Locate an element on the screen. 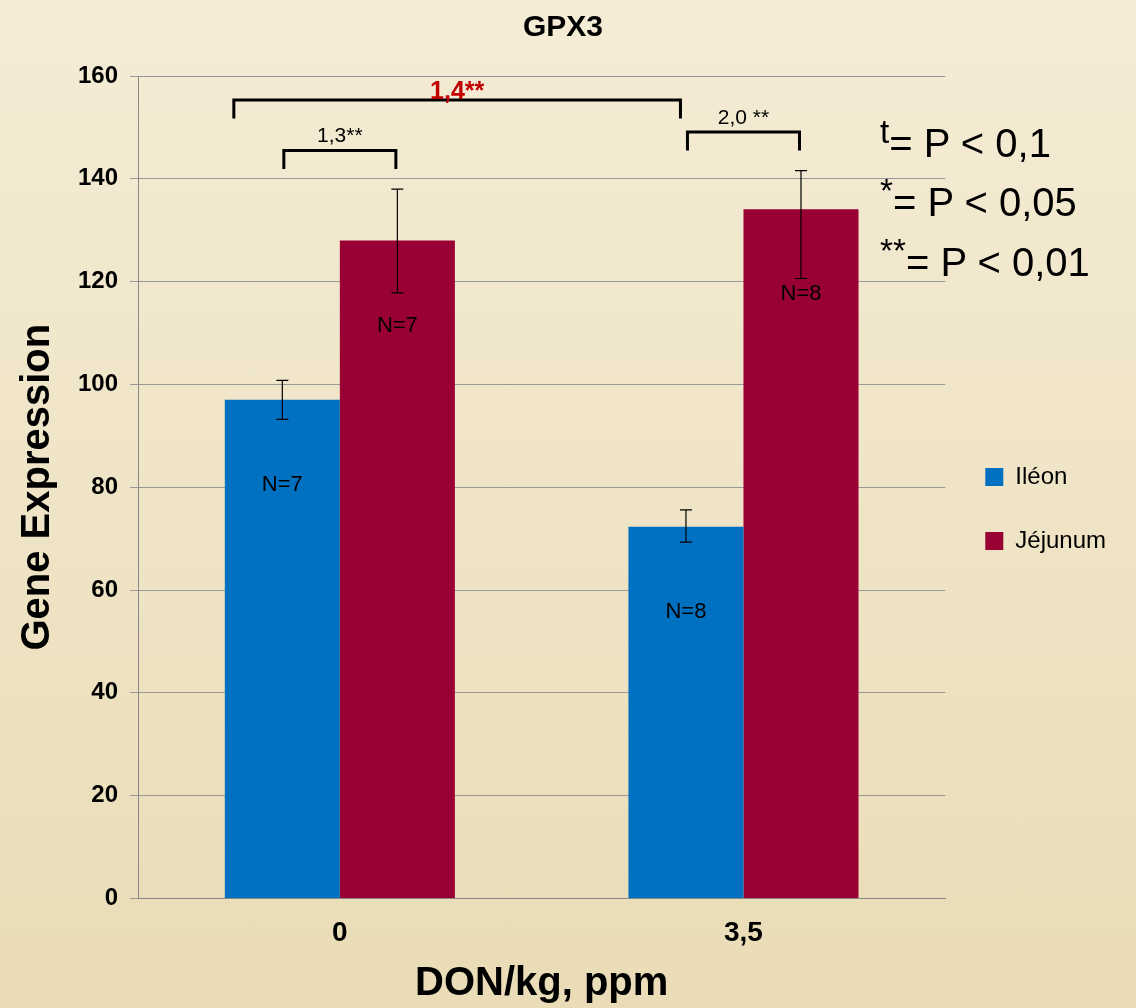 This screenshot has width=1136, height=1008. legend-label: Jéjunum is located at coordinates (1060, 539).